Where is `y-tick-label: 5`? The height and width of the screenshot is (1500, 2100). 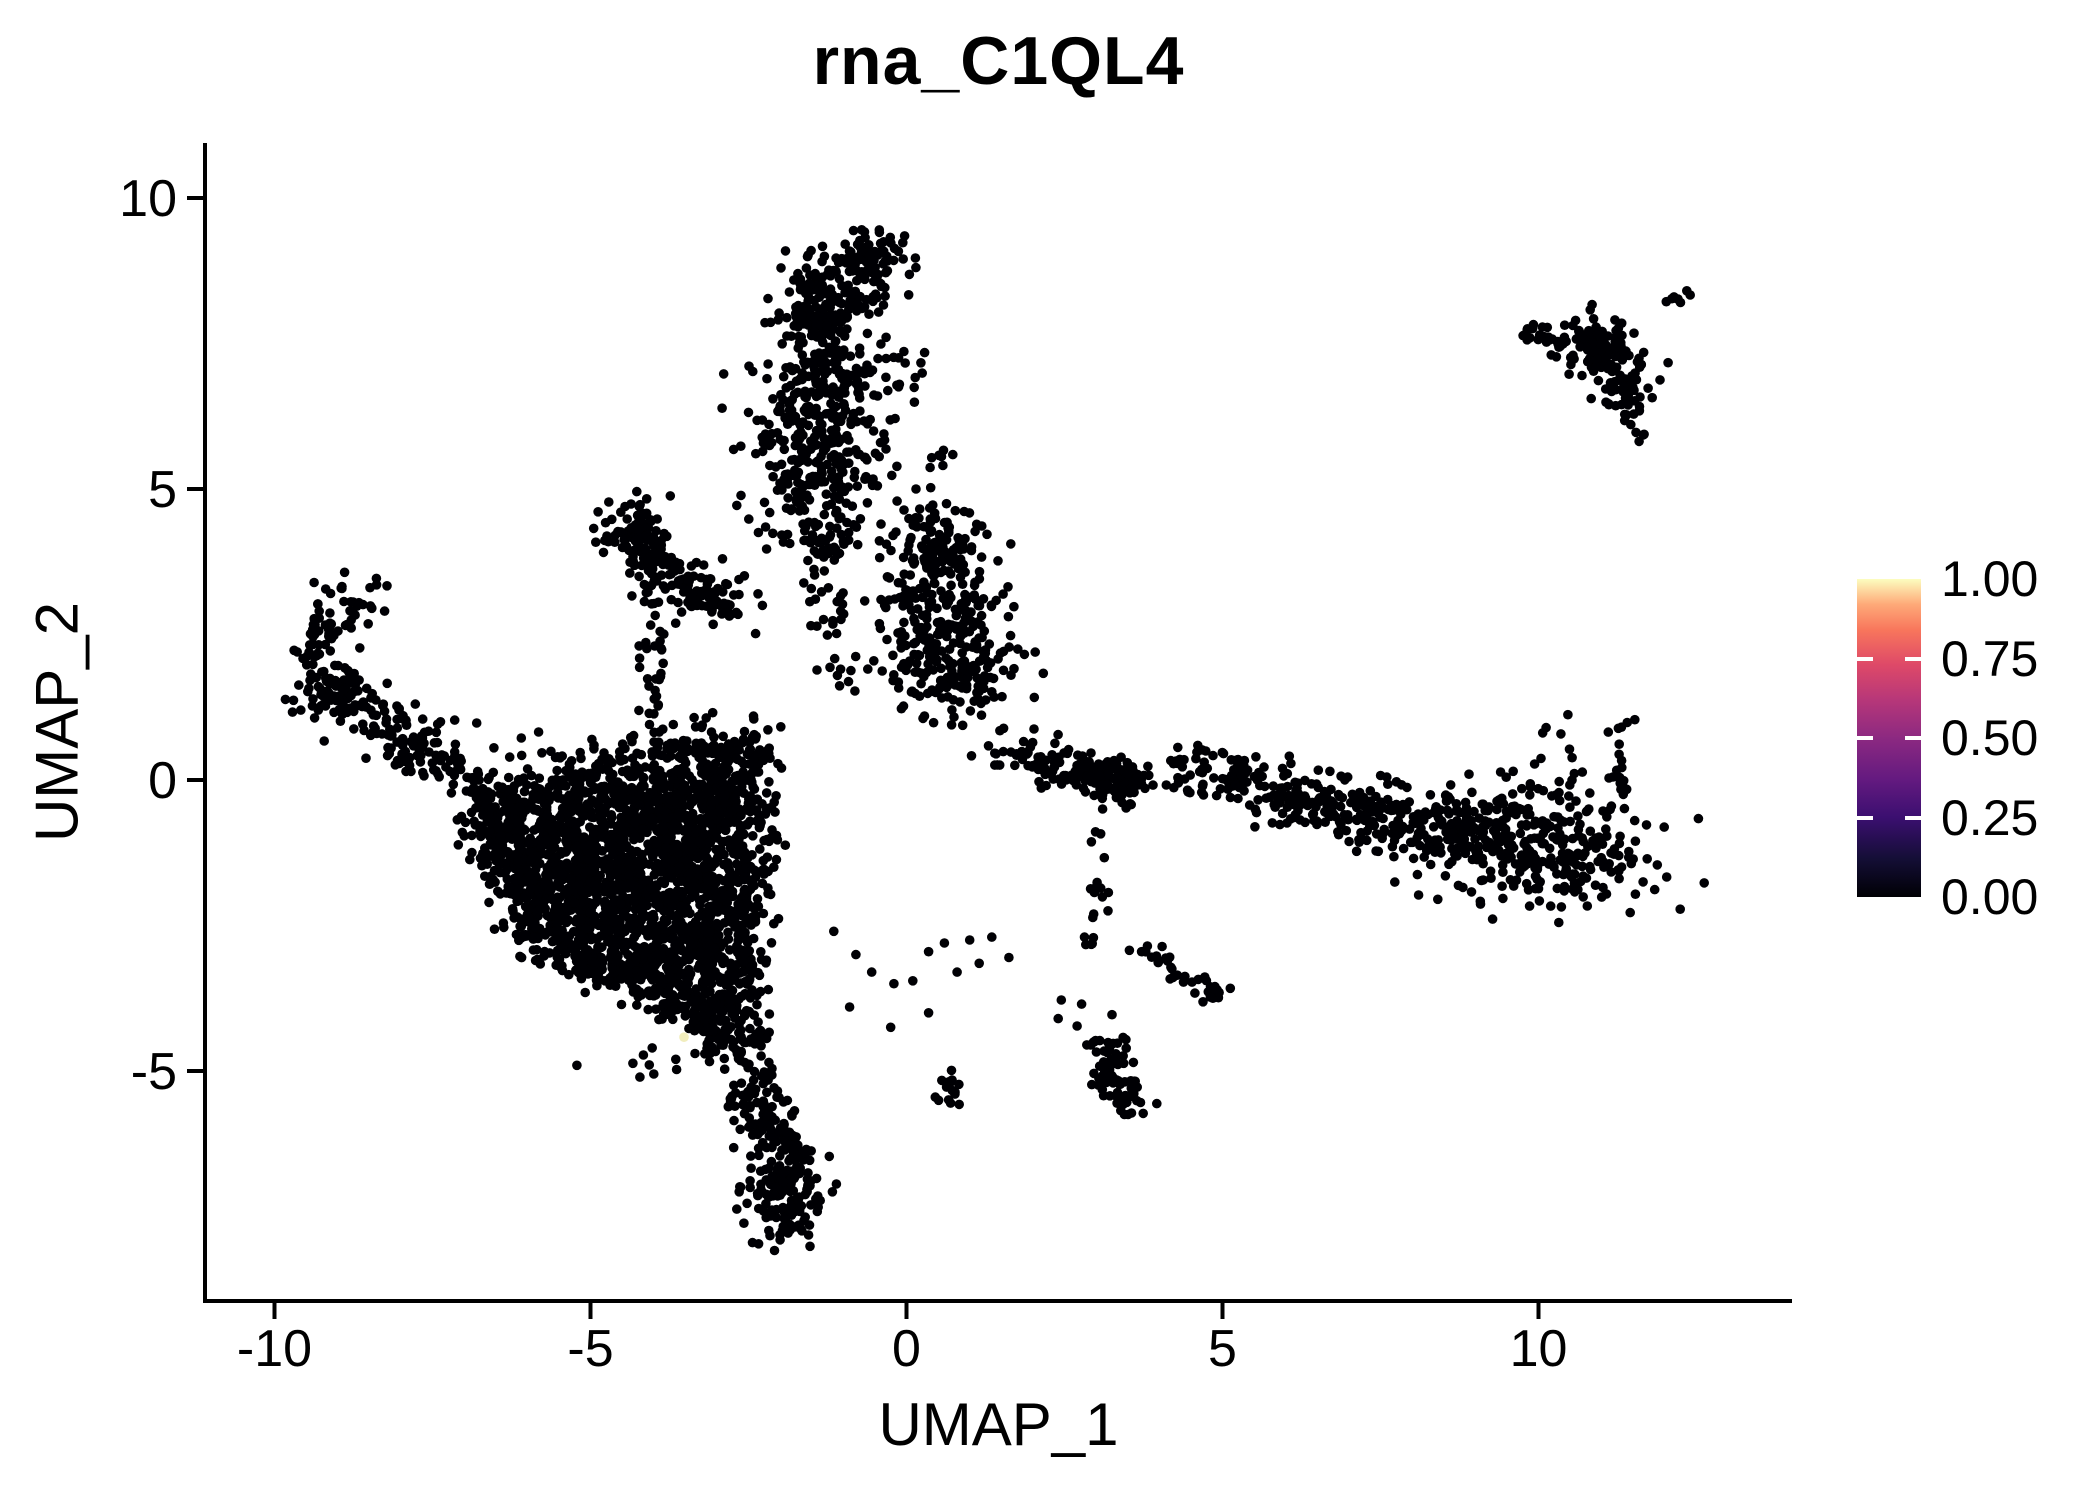 y-tick-label: 5 is located at coordinates (162, 490).